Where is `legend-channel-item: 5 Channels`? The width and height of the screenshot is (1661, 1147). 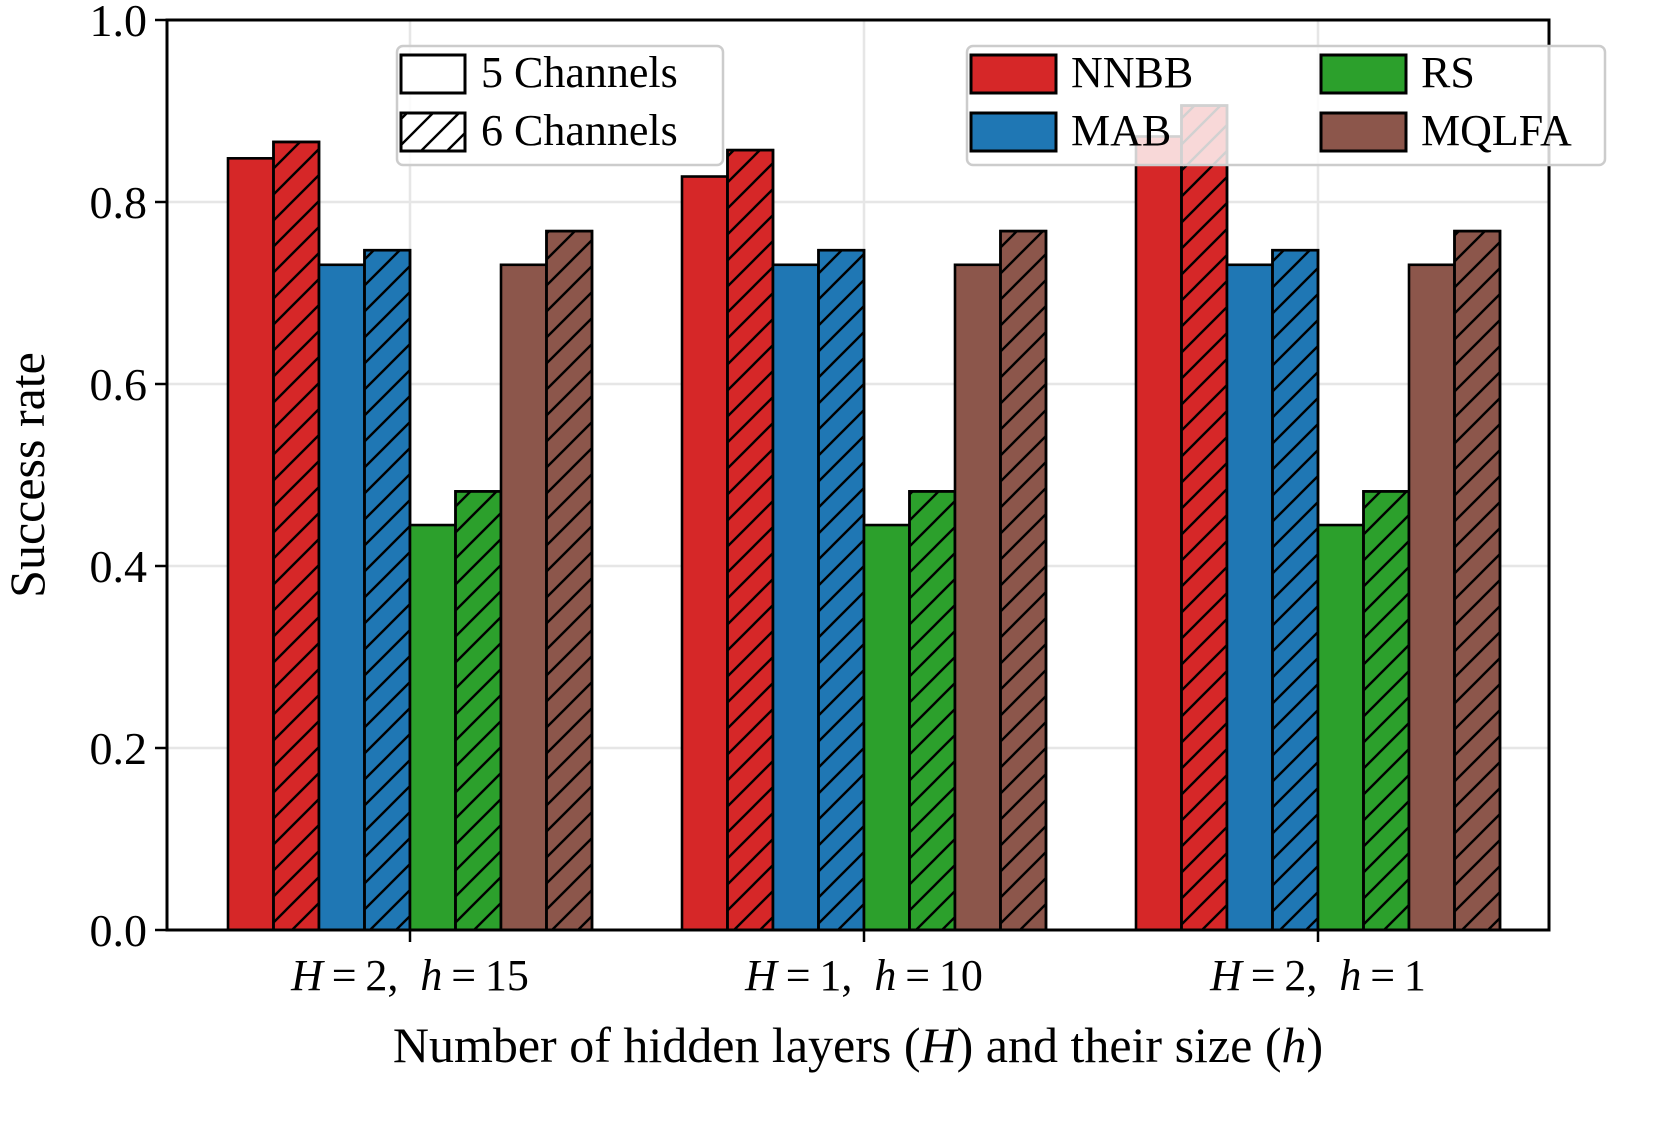 legend-channel-item: 5 Channels is located at coordinates (538, 72).